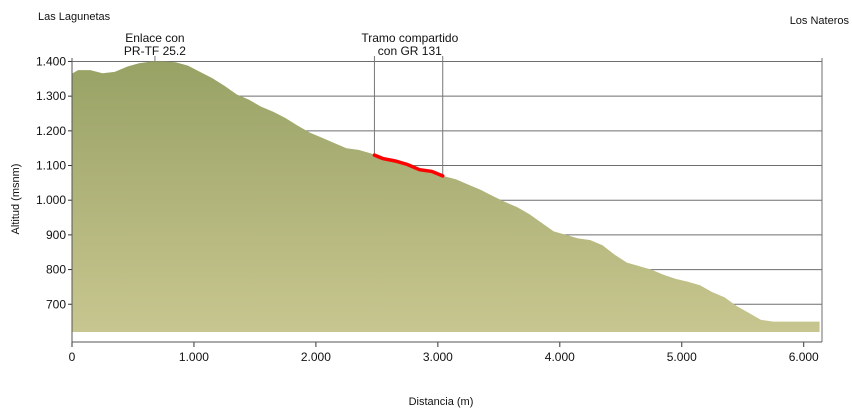 The height and width of the screenshot is (409, 852). What do you see at coordinates (74, 17) in the screenshot?
I see `start-endpoint-label: Las Lagunetas` at bounding box center [74, 17].